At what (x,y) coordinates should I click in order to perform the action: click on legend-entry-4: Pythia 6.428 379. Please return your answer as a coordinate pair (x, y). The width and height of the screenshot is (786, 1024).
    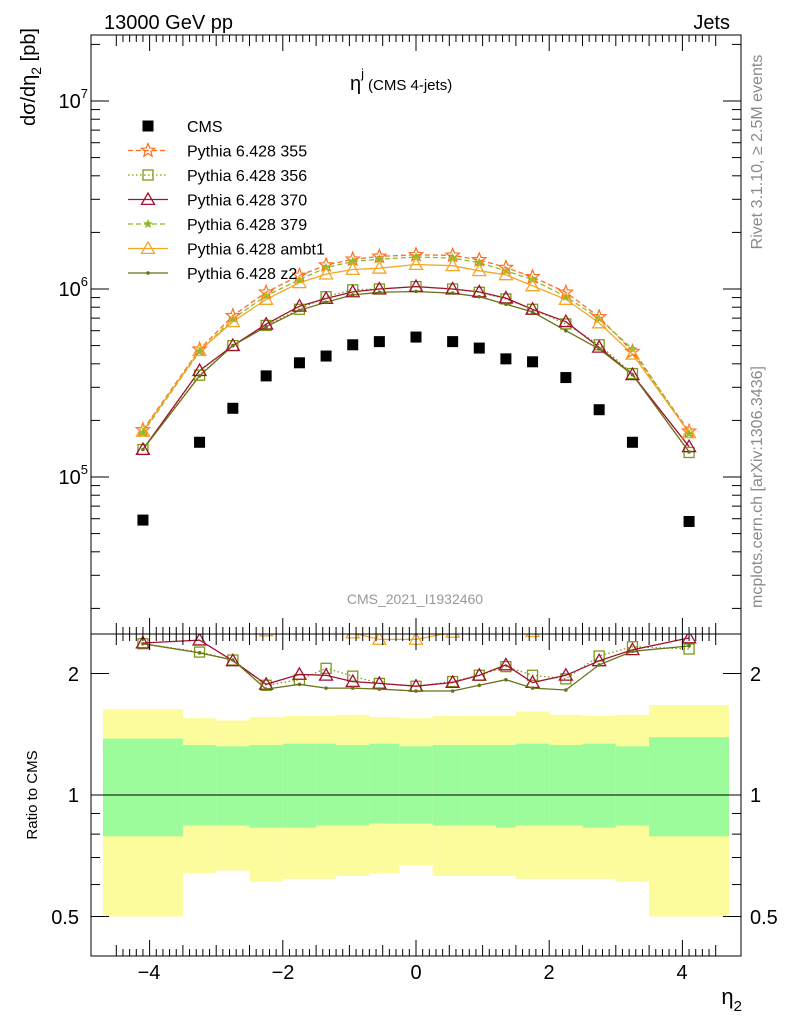
    Looking at the image, I should click on (217, 225).